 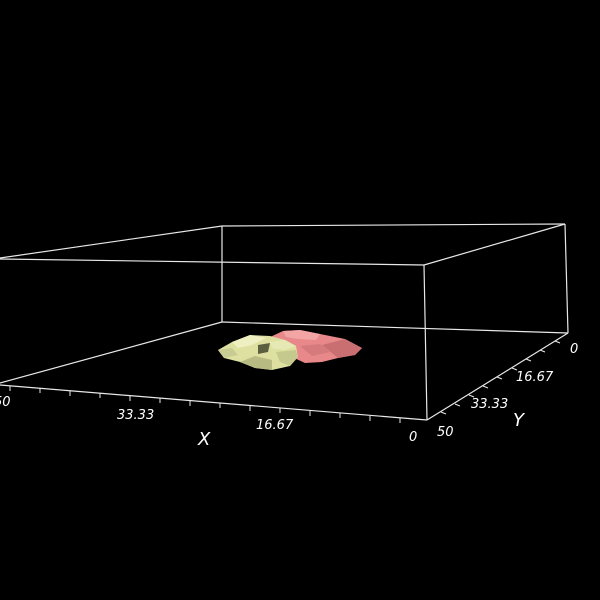 What do you see at coordinates (5, 402) in the screenshot?
I see `x-tick-label-0: 50` at bounding box center [5, 402].